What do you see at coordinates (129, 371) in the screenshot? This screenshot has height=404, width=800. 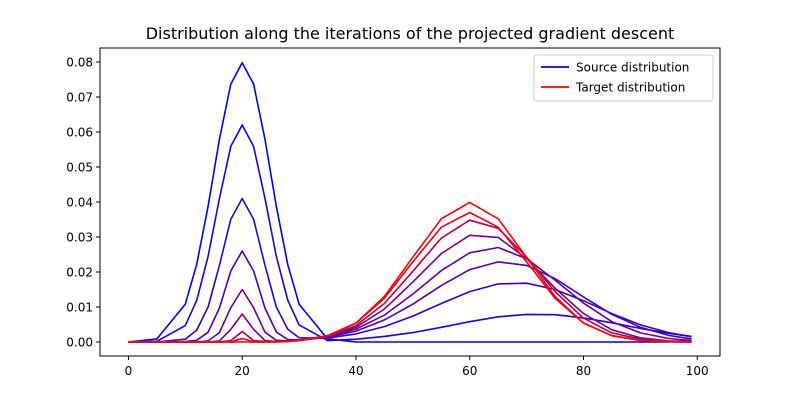 I see `x-tick-label: 0` at bounding box center [129, 371].